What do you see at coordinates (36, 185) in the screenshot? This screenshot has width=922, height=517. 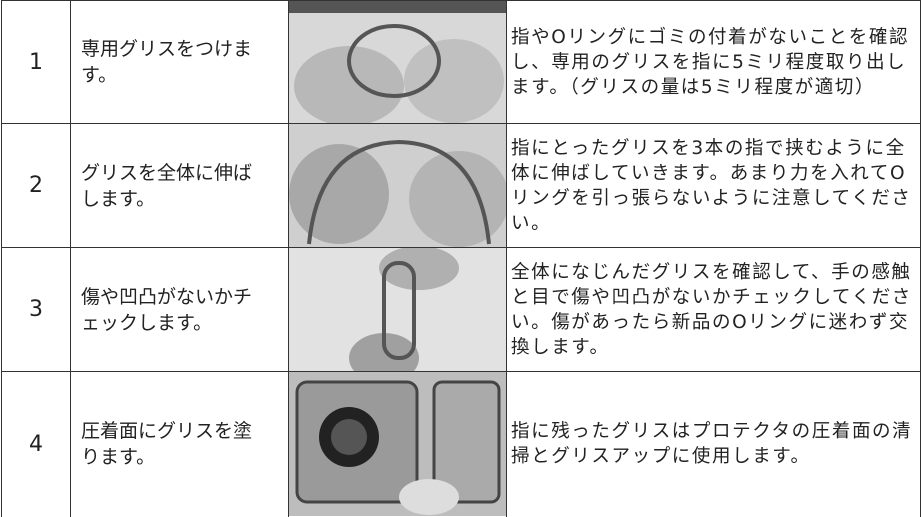 I see `step-number: 2` at bounding box center [36, 185].